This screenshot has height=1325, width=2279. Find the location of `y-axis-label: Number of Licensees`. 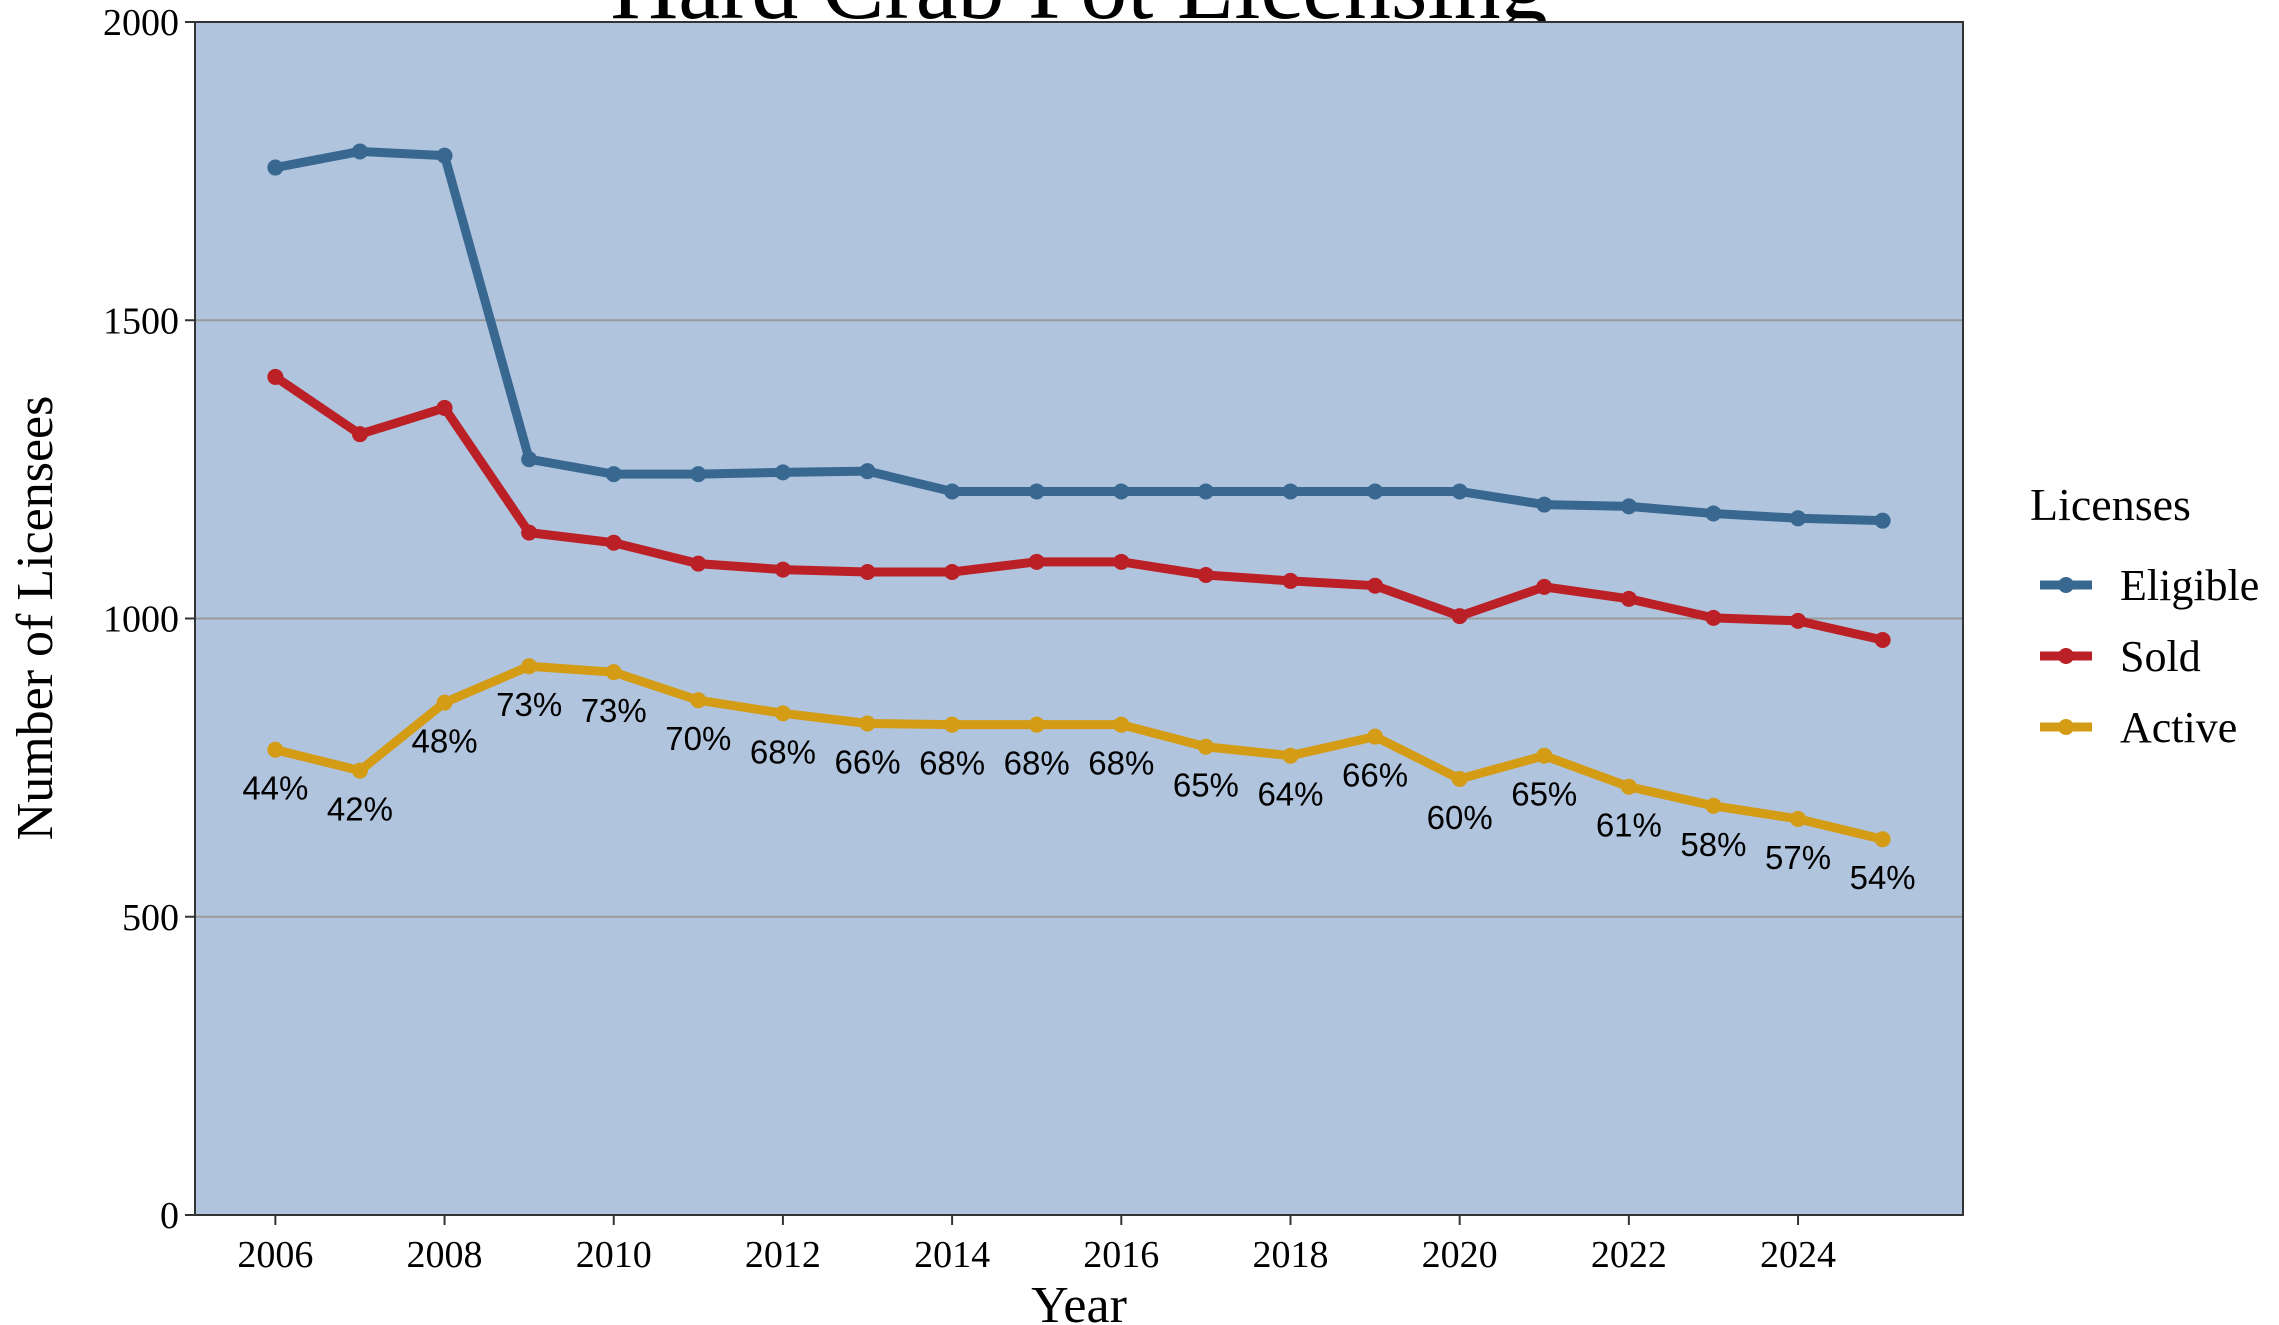

y-axis-label: Number of Licensees is located at coordinates (35, 618).